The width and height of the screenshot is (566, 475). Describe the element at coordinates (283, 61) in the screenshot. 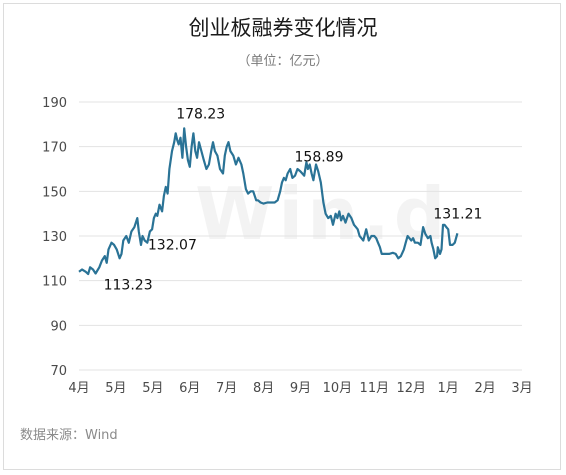

I see `chart-subtitle: （单位：亿元）` at that location.